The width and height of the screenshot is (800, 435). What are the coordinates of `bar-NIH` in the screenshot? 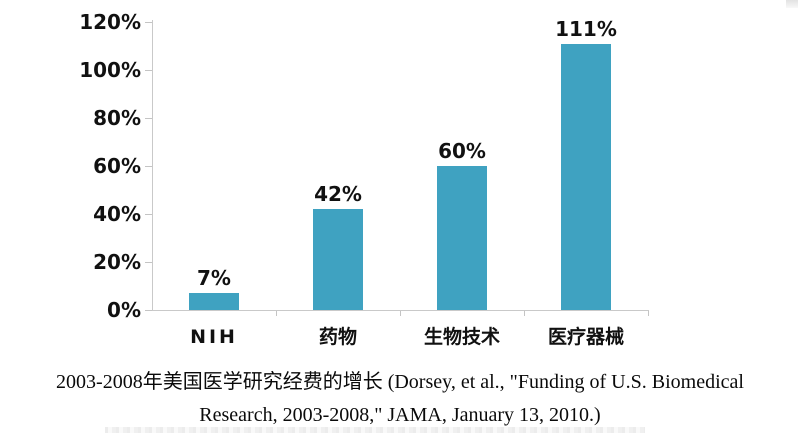 It's located at (214, 301).